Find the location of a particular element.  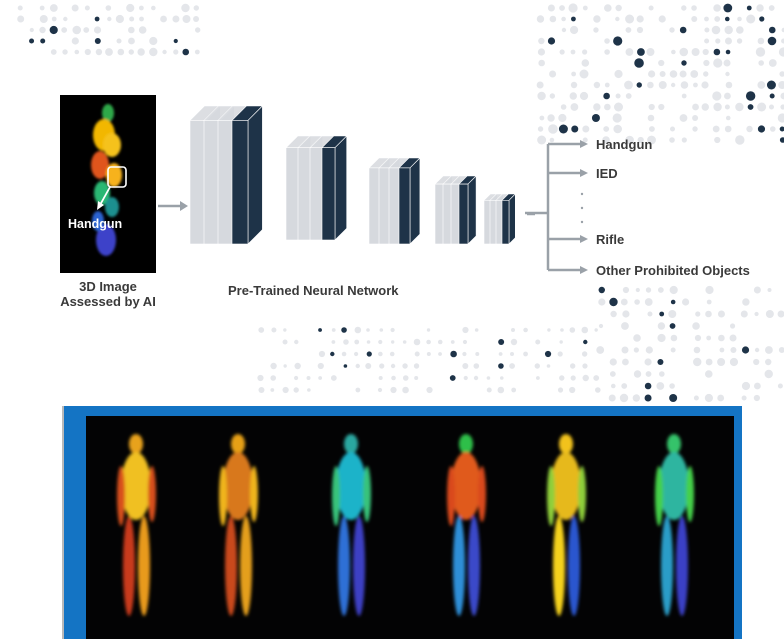

output-label-other-prohibited-objects: Other Prohibited Objects is located at coordinates (673, 270).